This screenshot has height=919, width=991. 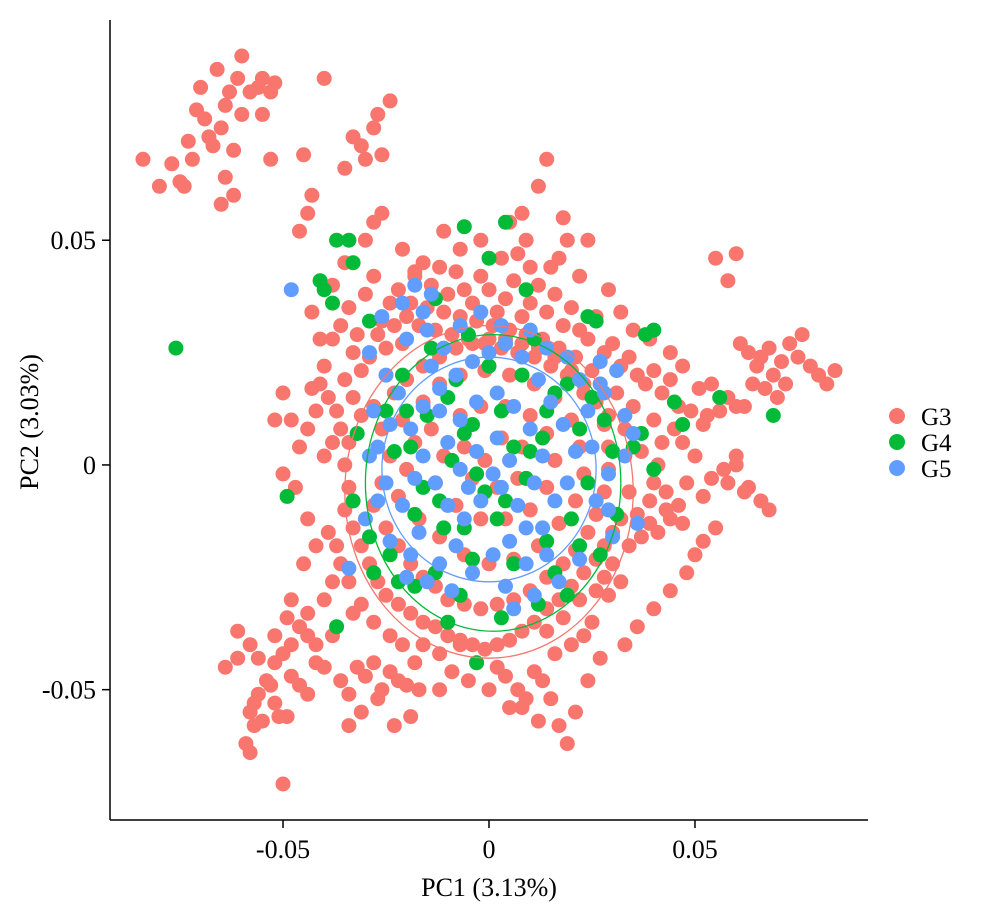 I want to click on x-axis-title: PC1 (3.13%), so click(x=489, y=887).